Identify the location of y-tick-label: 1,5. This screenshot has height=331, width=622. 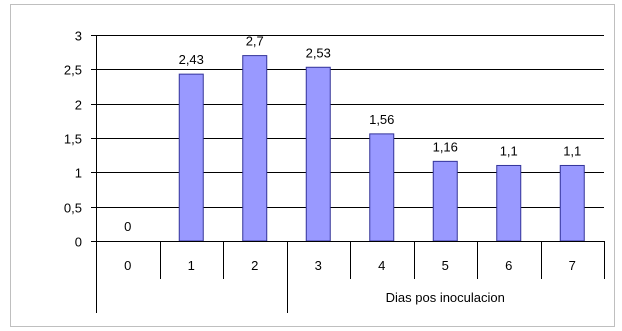
(73, 139).